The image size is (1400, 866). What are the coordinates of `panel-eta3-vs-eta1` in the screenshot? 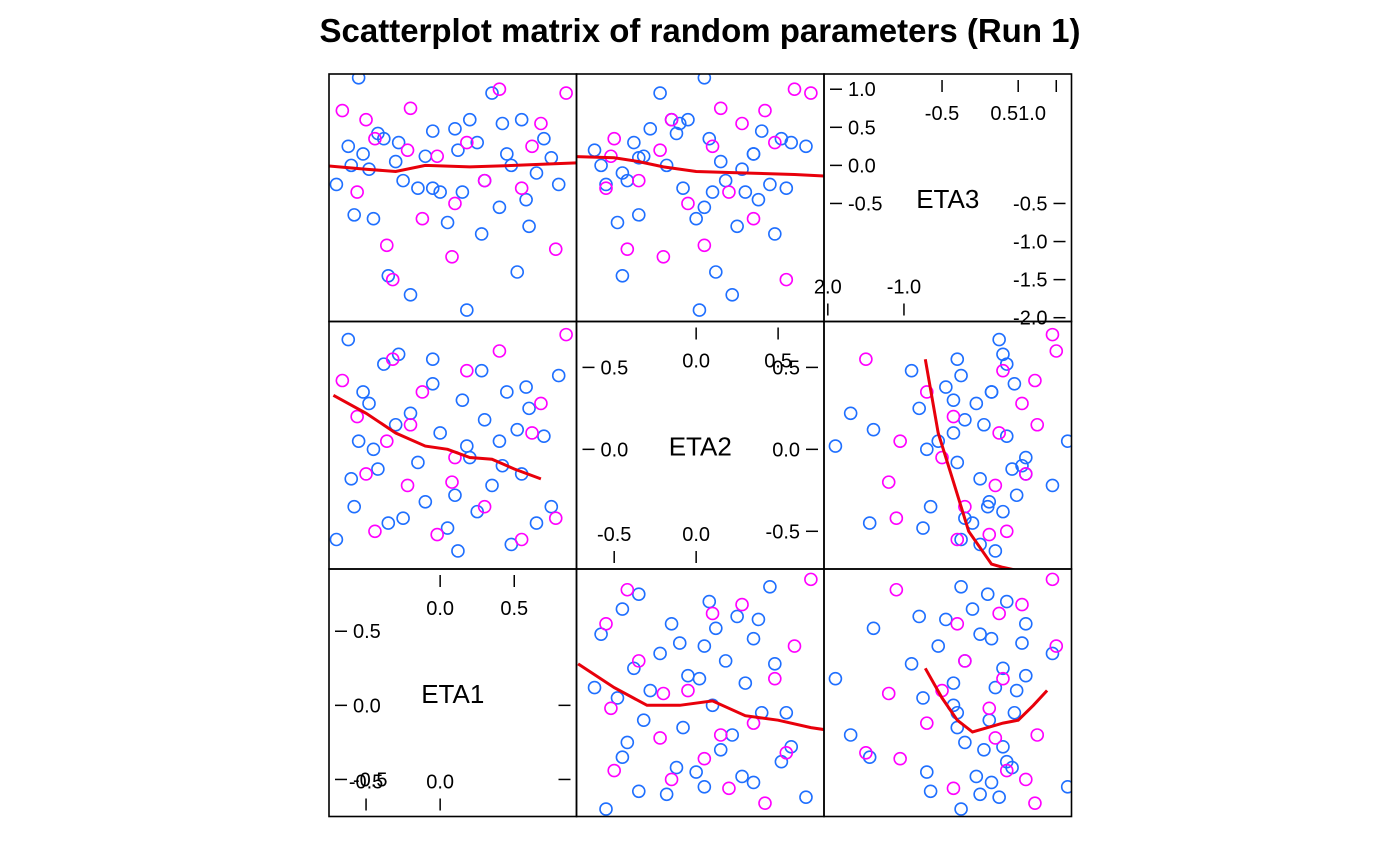 It's located at (453, 195).